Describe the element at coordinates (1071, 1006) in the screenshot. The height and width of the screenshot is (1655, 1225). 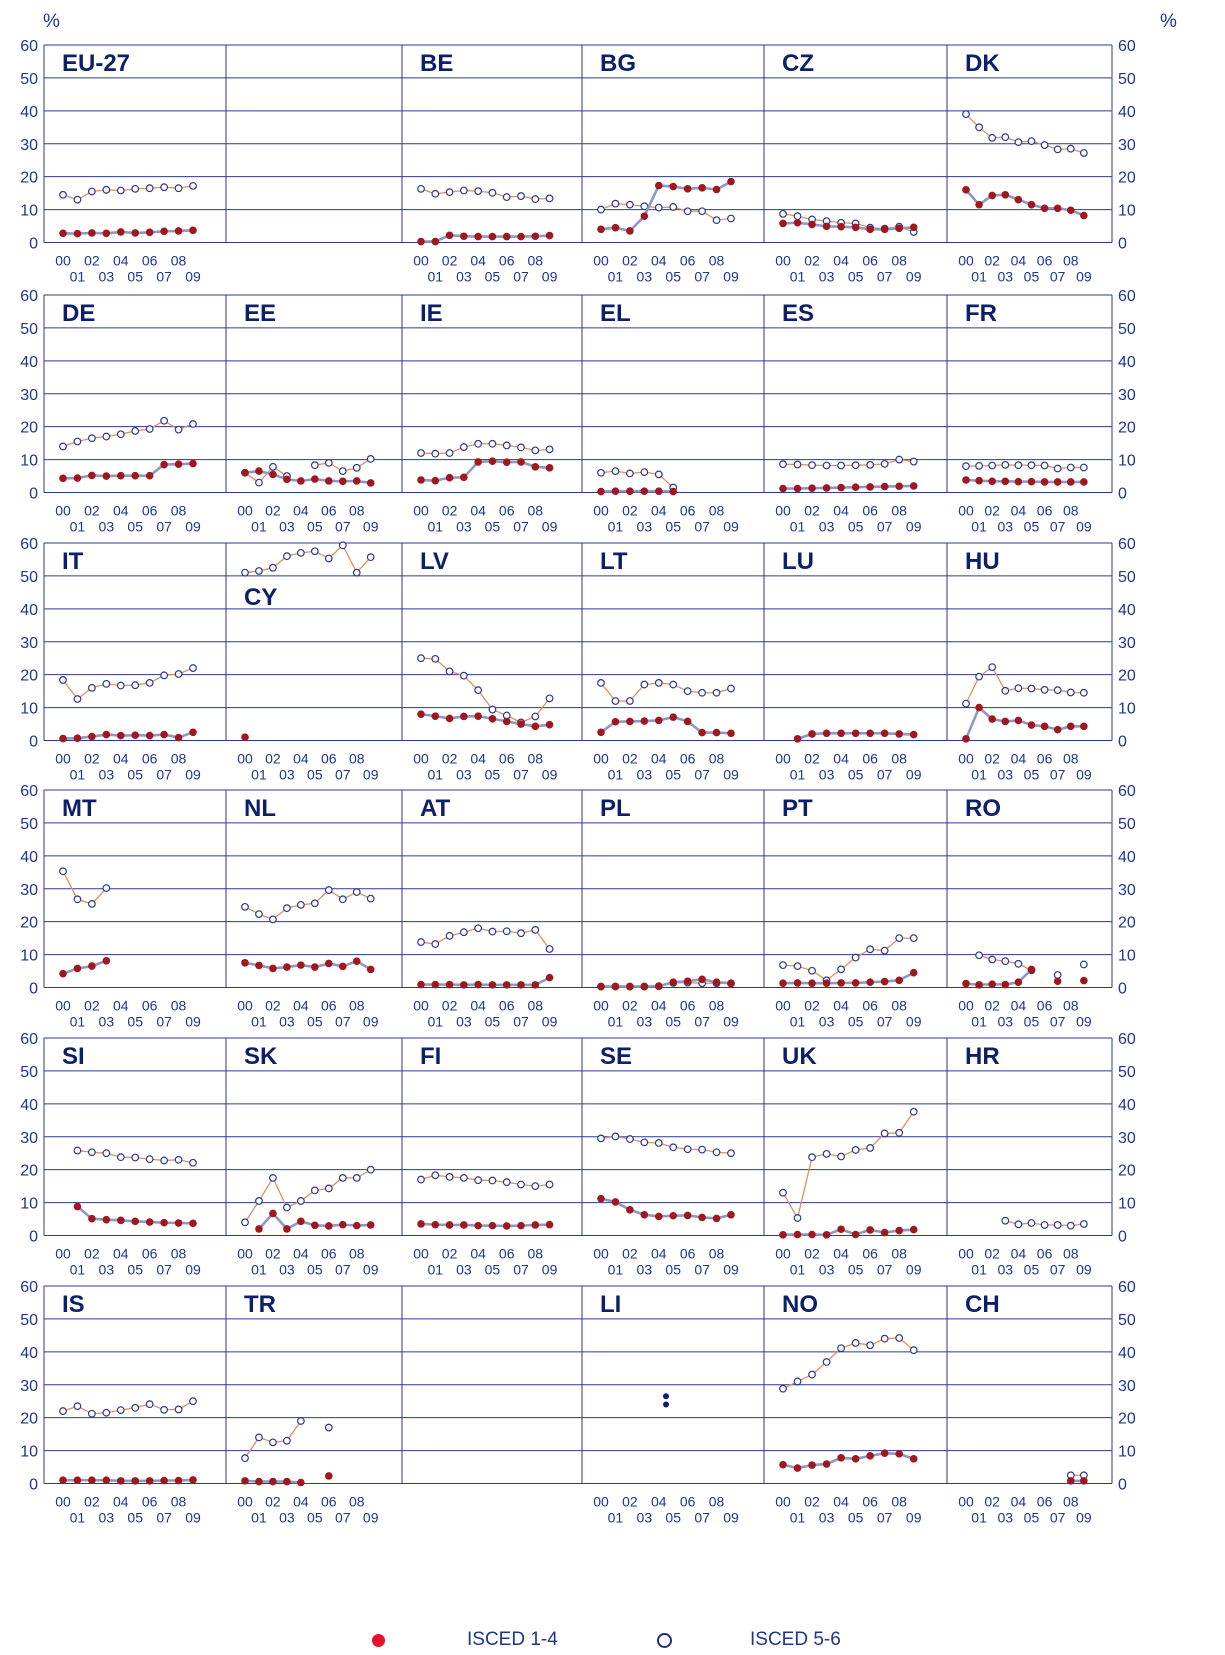
I see `x-tick-label: 08` at that location.